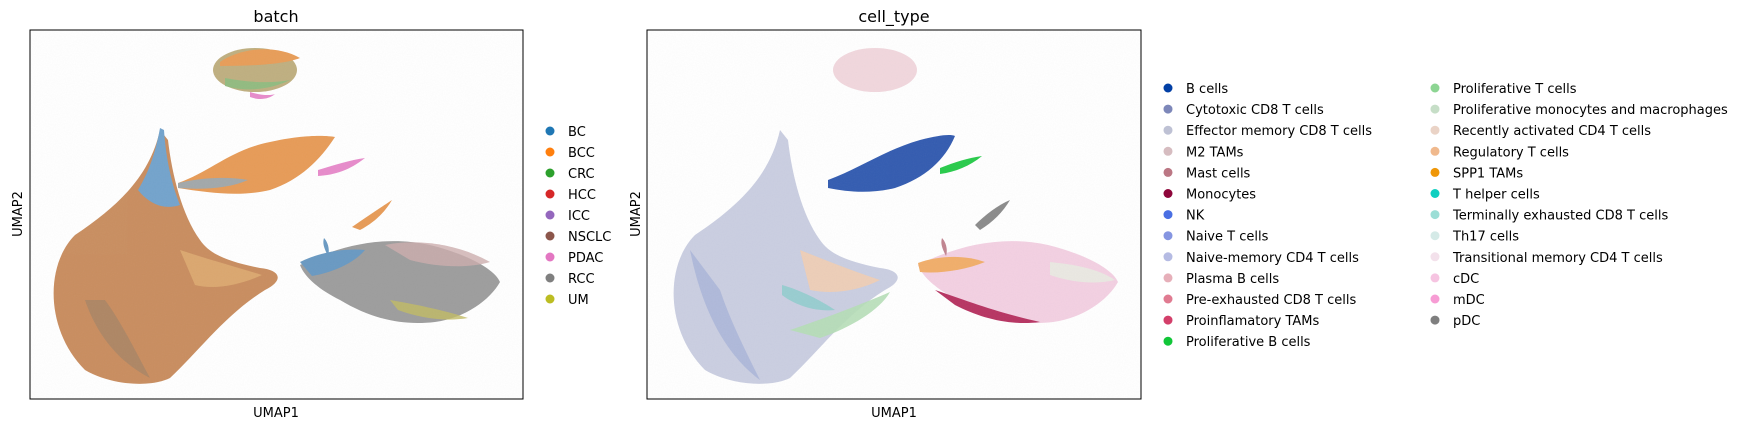  What do you see at coordinates (582, 195) in the screenshot?
I see `legend-label: HCC` at bounding box center [582, 195].